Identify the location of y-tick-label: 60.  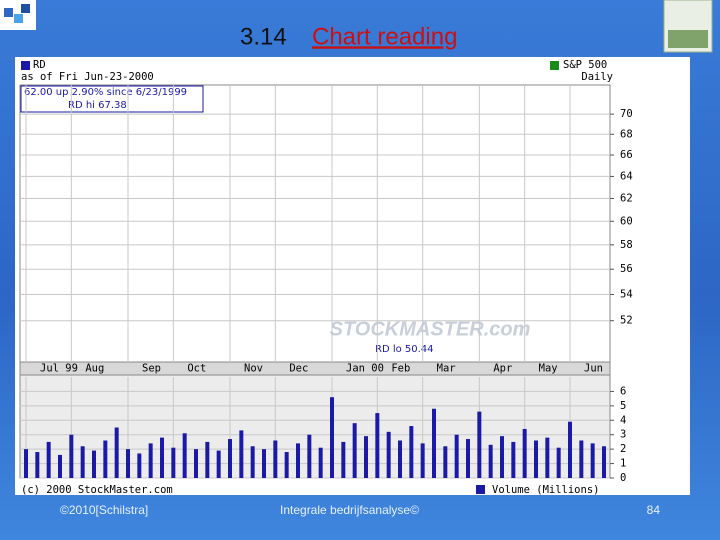
(626, 221).